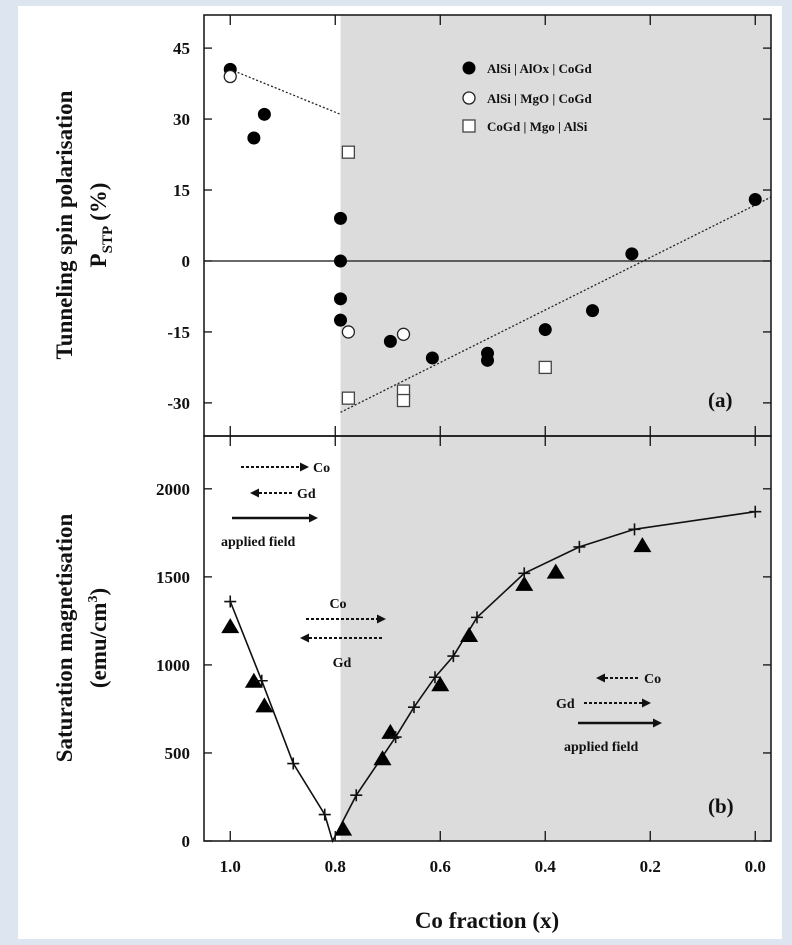 This screenshot has width=792, height=945. I want to click on y-axis-label-b-line2: (emu/cm3), so click(98, 638).